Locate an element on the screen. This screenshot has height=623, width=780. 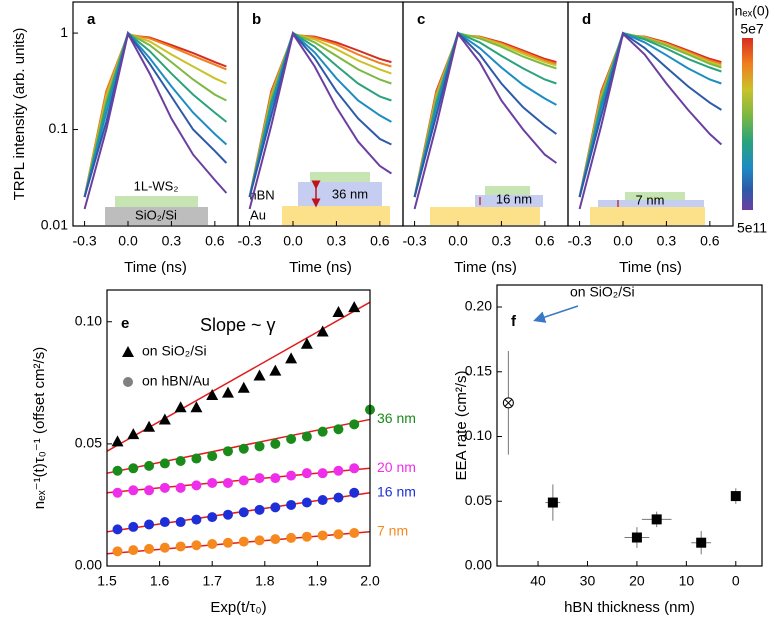
colorbar-bottom: 5e11 is located at coordinates (752, 228).